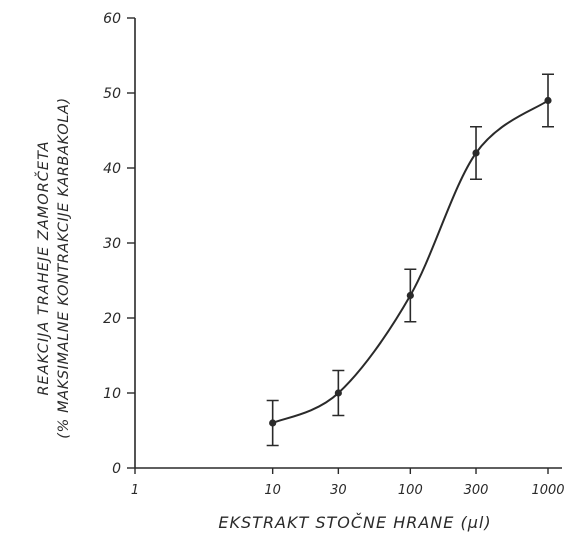  Describe the element at coordinates (112, 394) in the screenshot. I see `y-tick-label: 10` at that location.